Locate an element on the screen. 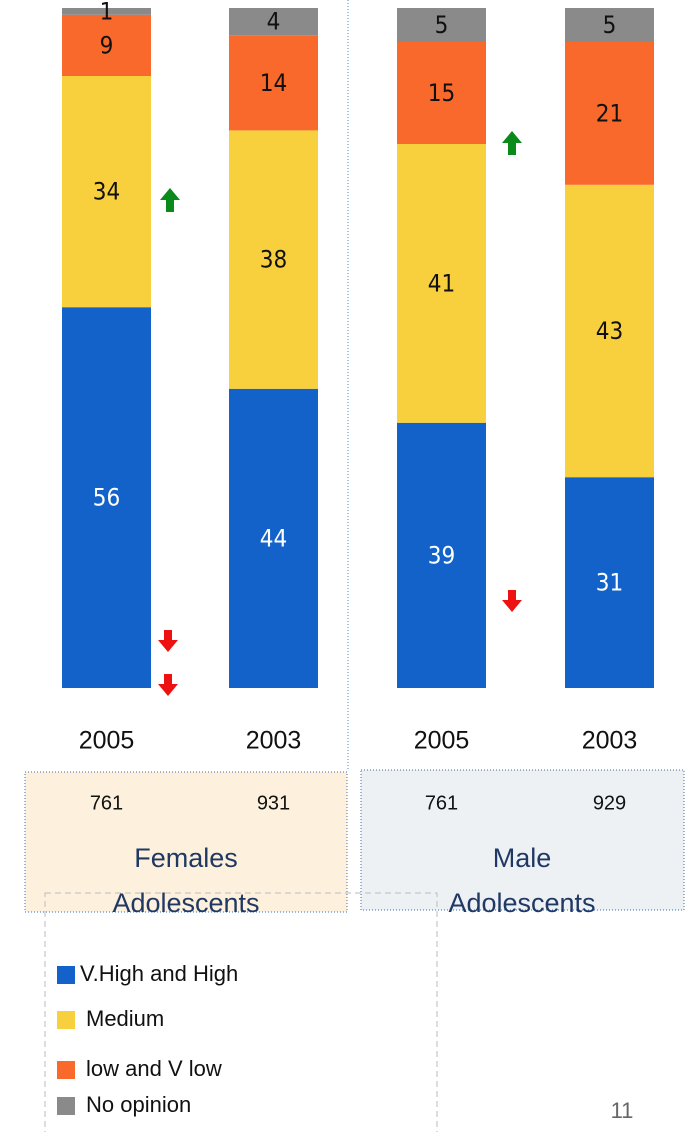  value-label: 34 is located at coordinates (106, 192).